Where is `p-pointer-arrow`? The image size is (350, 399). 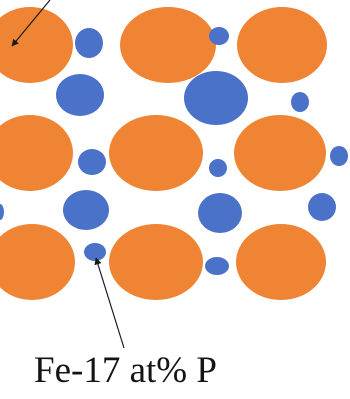
p-pointer-arrow is located at coordinates (109, 303).